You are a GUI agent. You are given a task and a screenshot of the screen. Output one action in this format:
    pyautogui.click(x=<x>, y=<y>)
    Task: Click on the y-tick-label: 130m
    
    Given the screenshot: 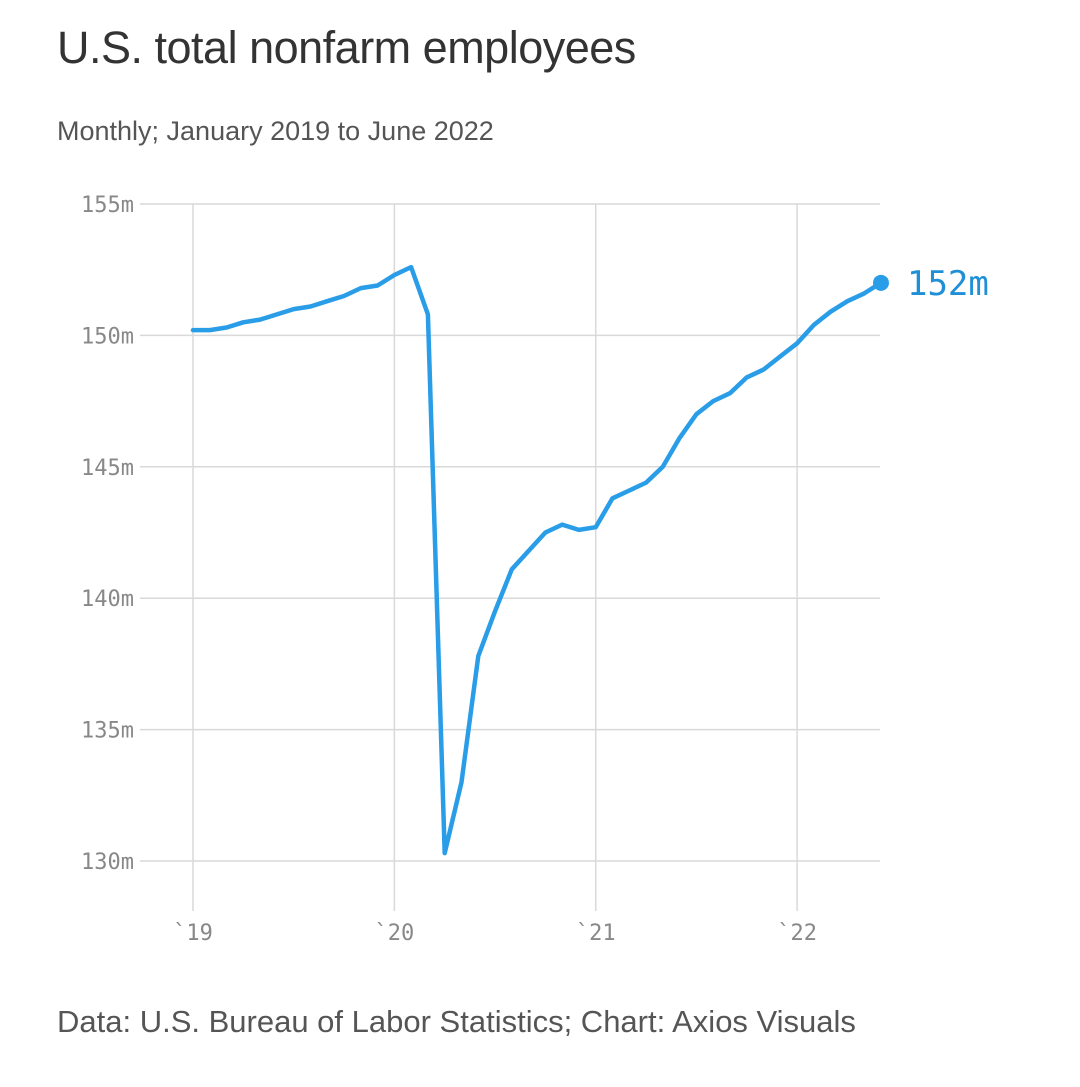 What is the action you would take?
    pyautogui.click(x=107, y=862)
    